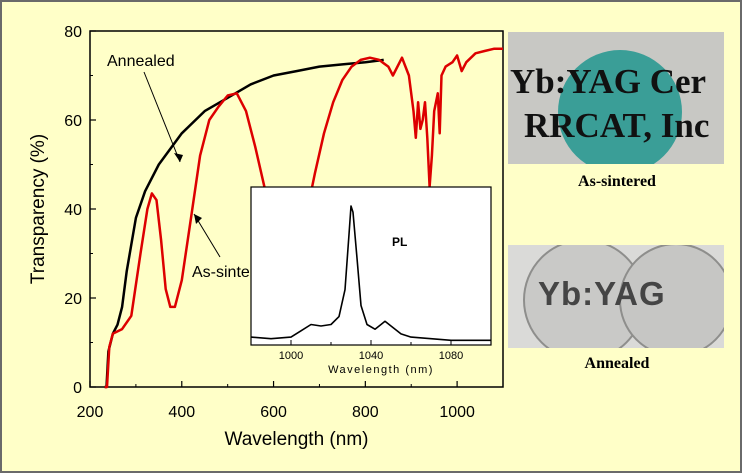 This screenshot has height=473, width=742. I want to click on x-tick-label: 200, so click(90, 412).